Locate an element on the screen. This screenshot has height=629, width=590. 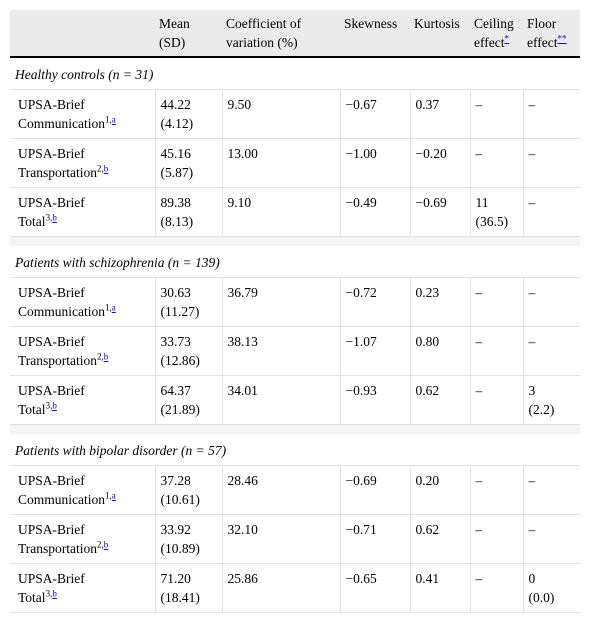
value-cell: 64.37 (21.89) is located at coordinates (188, 400).